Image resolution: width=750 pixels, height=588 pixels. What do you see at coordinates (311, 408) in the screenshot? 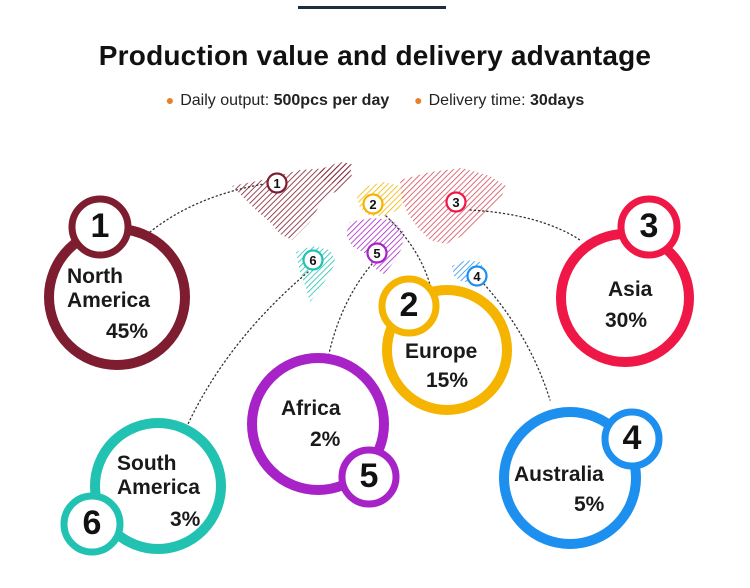
I see `region-name-africa: Africa` at bounding box center [311, 408].